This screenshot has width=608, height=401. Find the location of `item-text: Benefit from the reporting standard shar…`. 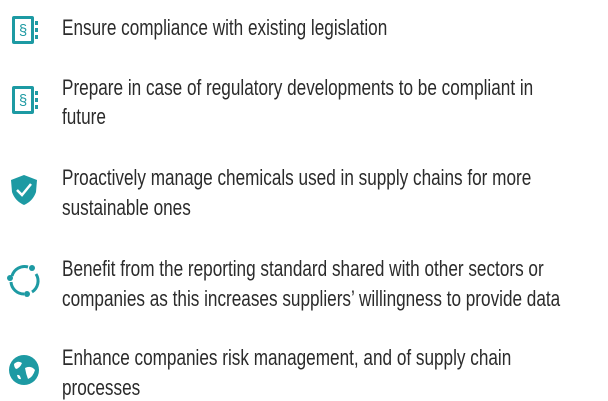

item-text: Benefit from the reporting standard shar… is located at coordinates (303, 268).